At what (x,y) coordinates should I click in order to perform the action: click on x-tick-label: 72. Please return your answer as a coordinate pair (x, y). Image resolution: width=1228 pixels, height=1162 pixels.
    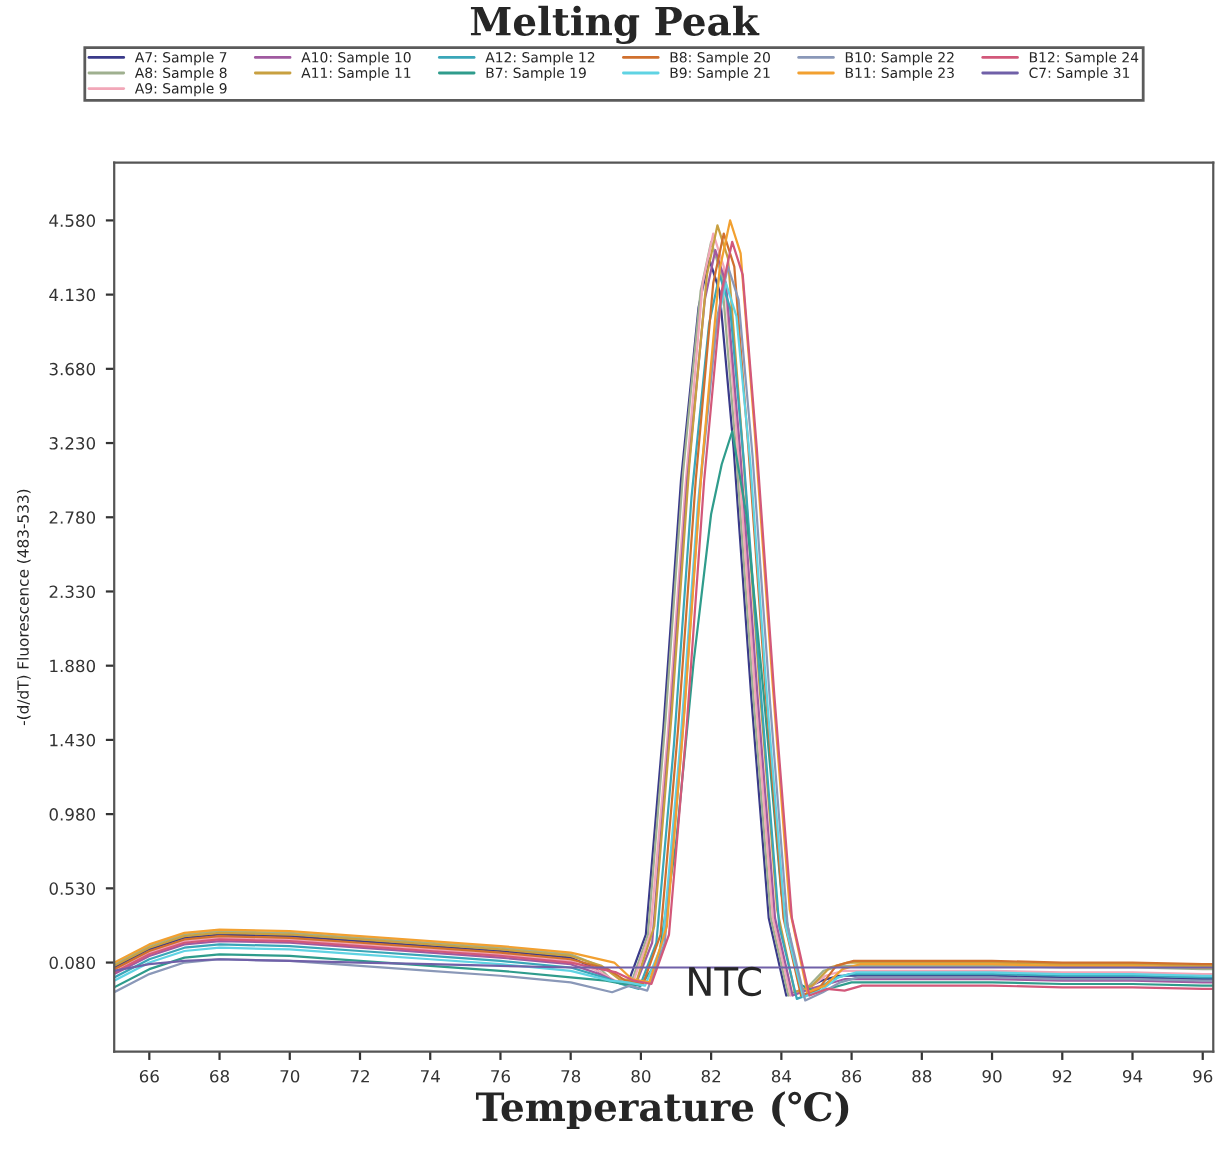
    Looking at the image, I should click on (359, 1076).